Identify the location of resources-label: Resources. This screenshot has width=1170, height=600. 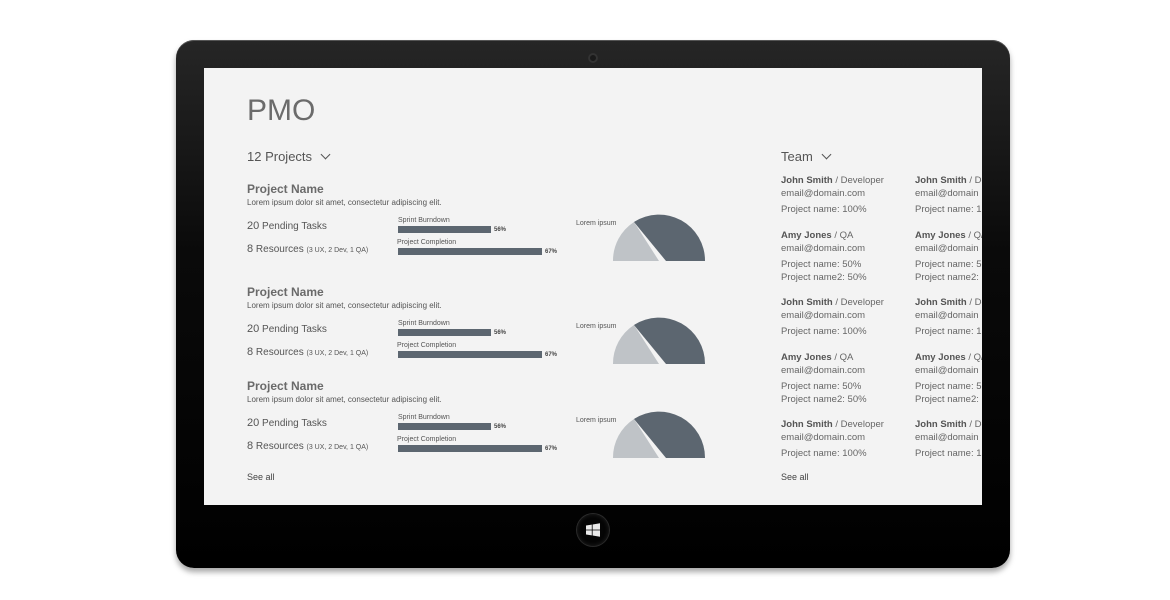
(279, 249).